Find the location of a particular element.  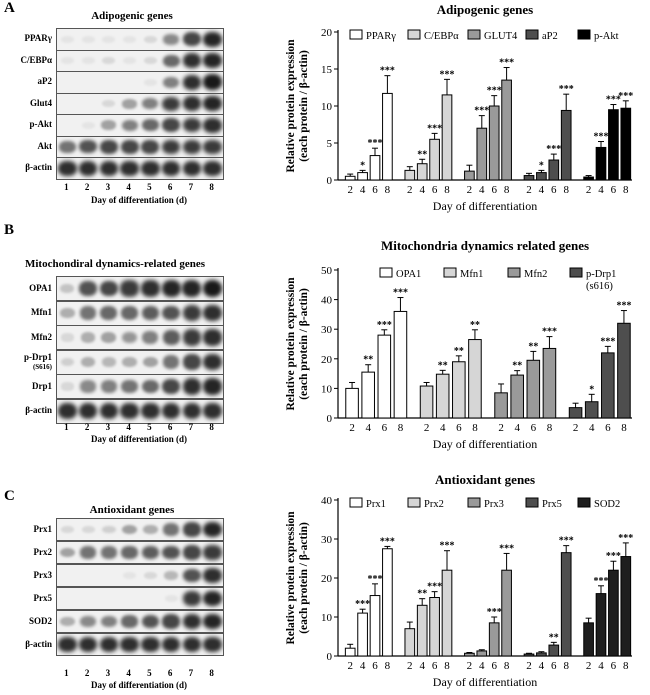

band-label-sub: (S616) is located at coordinates (42, 367).